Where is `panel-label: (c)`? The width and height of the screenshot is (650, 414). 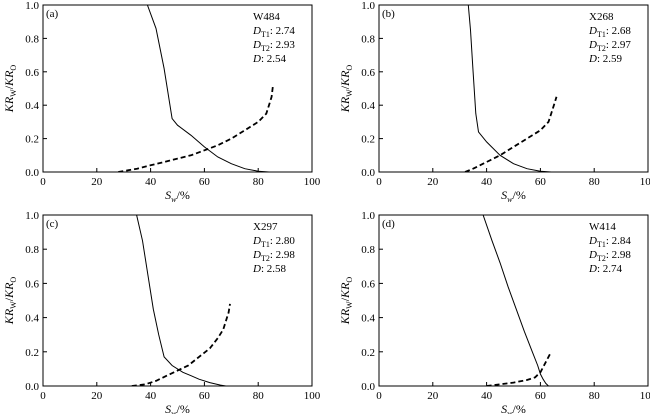
panel-label: (c) is located at coordinates (52, 224).